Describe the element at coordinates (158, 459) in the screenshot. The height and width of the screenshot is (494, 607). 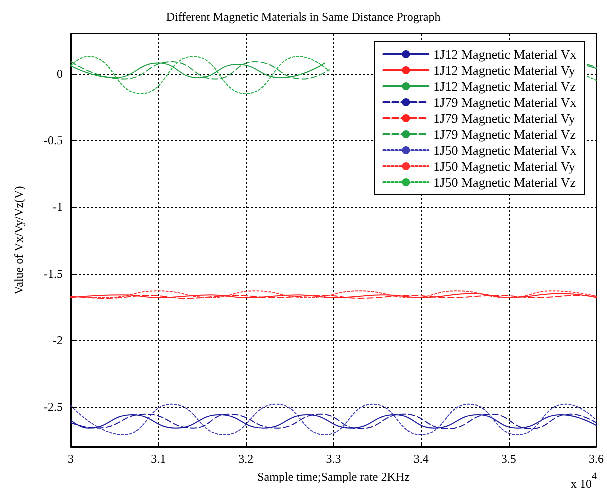
I see `x-tick-label: 3.1` at that location.